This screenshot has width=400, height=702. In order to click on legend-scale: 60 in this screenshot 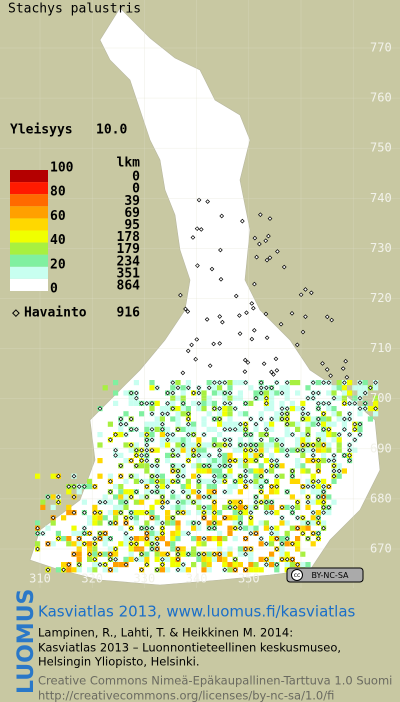, I will do `click(58, 216)`.